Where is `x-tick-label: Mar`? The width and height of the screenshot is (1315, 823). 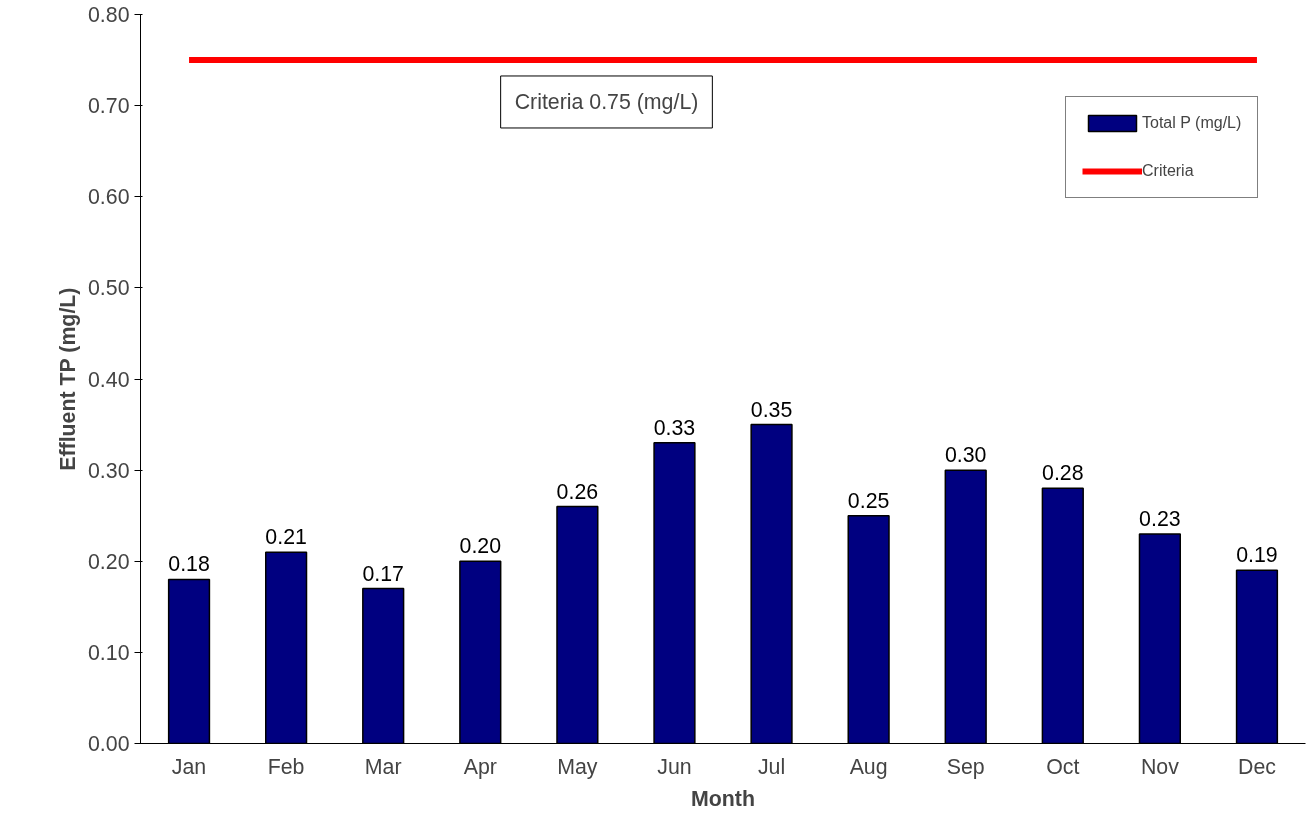
x-tick-label: Mar is located at coordinates (383, 766).